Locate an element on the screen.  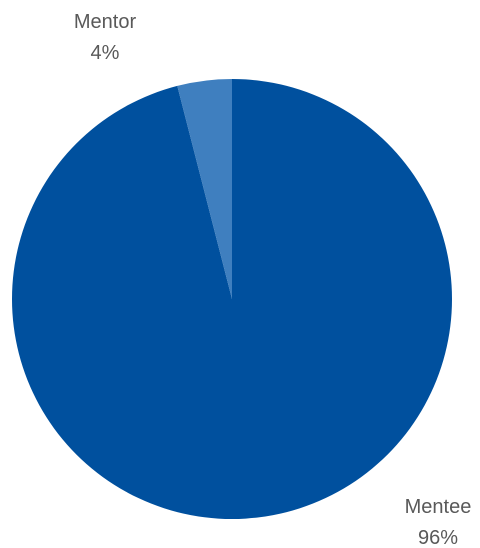
pie-slice-mentor is located at coordinates (204, 189).